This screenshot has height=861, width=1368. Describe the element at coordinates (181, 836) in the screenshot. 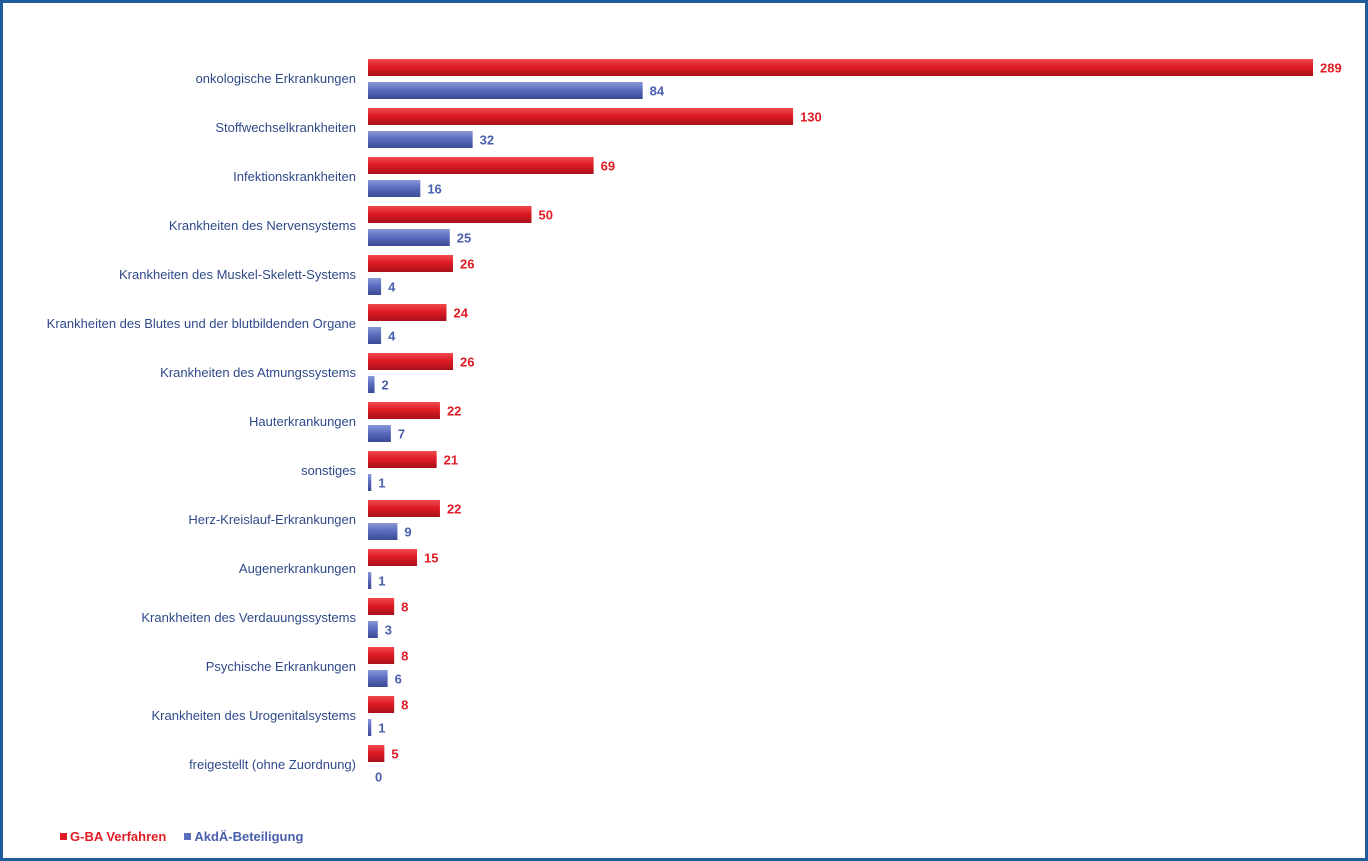

I see `legend: G-BA Verfahren AkdÄ-Beteiligung` at that location.